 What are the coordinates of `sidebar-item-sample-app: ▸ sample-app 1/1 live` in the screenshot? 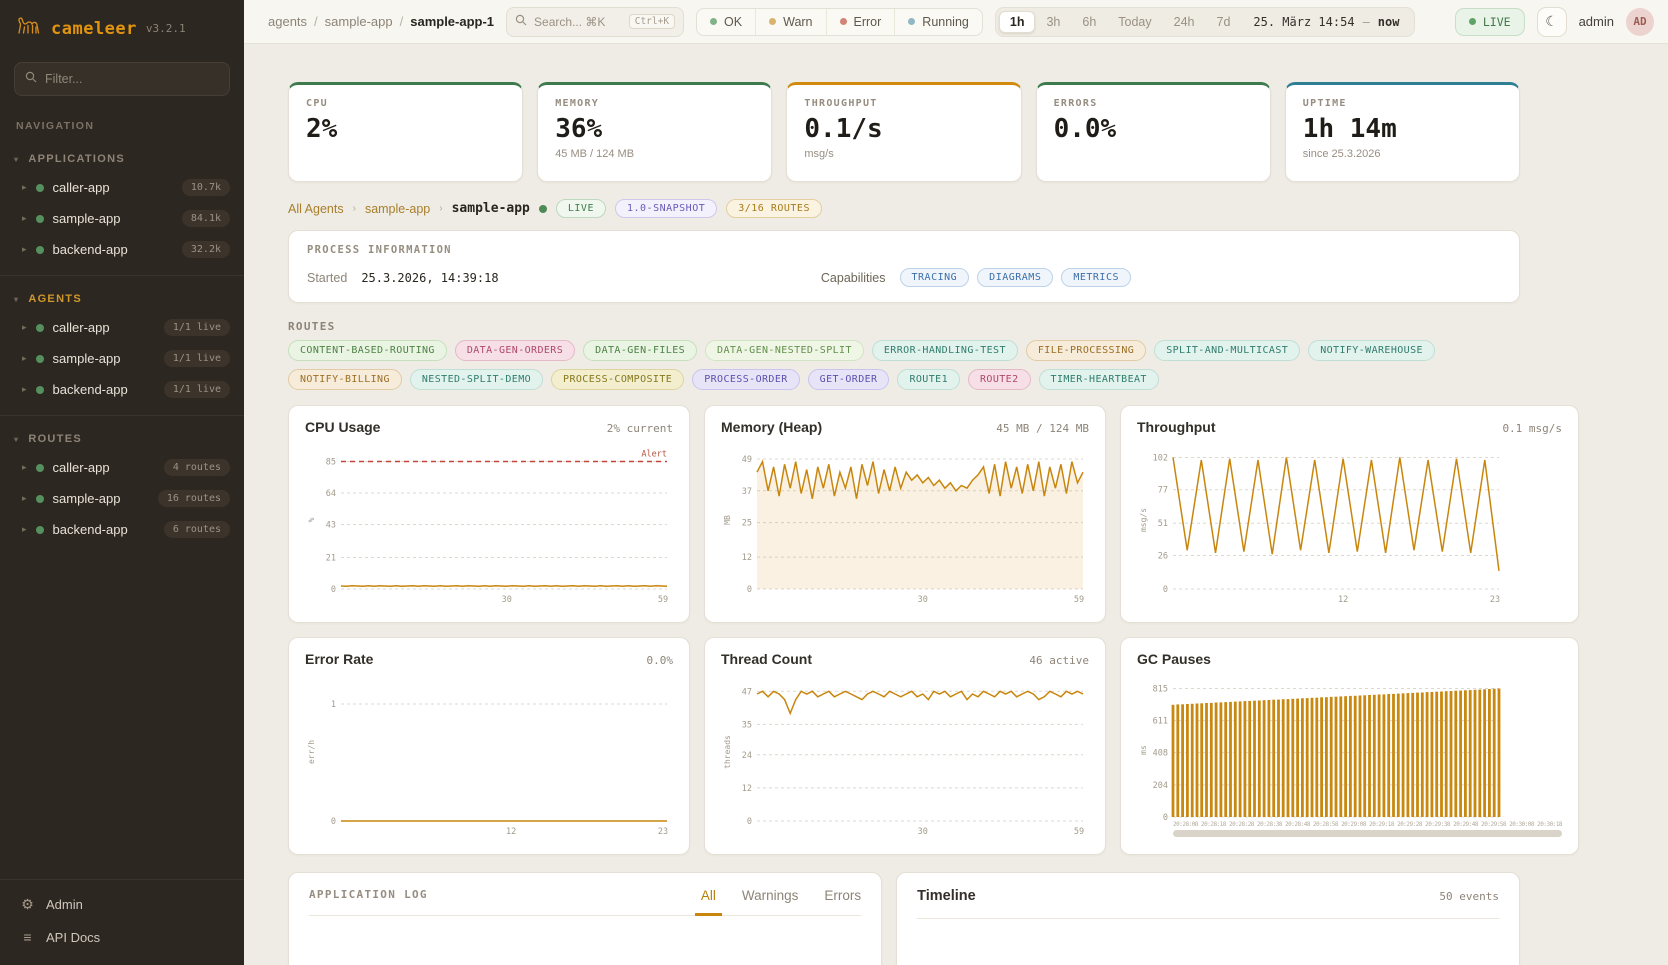 It's located at (122, 358).